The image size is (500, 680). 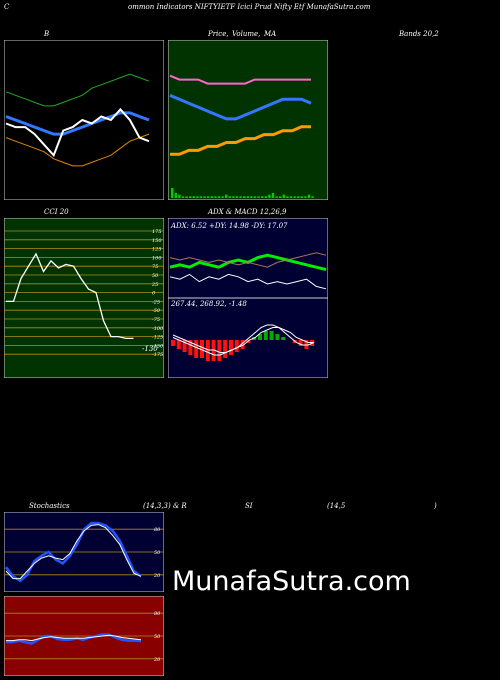 I want to click on price-ma-panel, so click(x=248, y=120).